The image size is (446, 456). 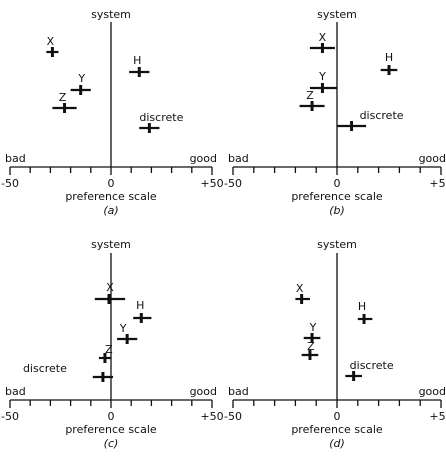 I want to click on panel-label: (b), so click(x=337, y=210).